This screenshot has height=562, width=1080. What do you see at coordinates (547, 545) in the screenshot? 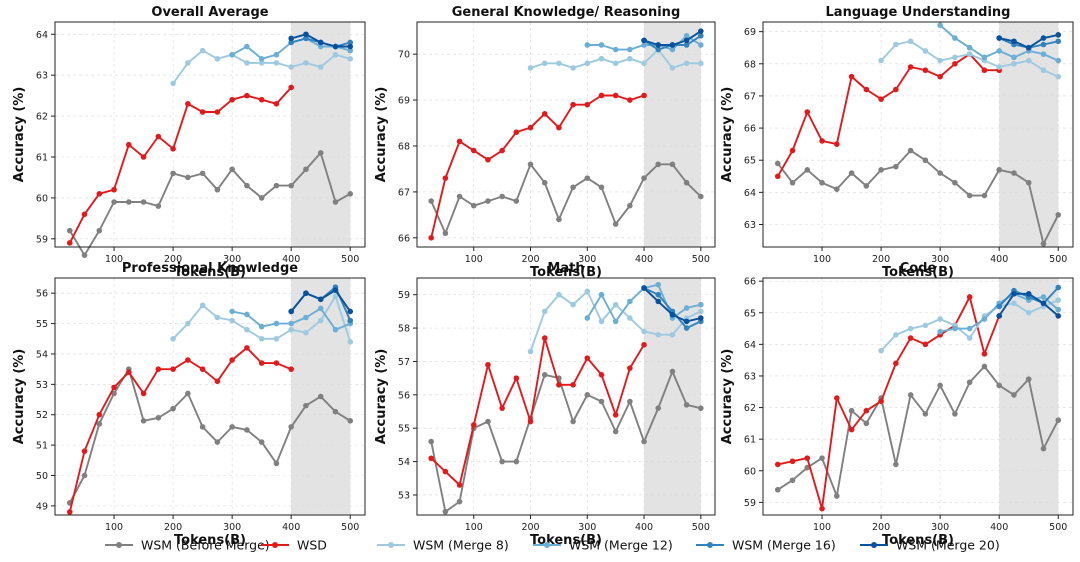
I see `legend-swatch-marker` at bounding box center [547, 545].